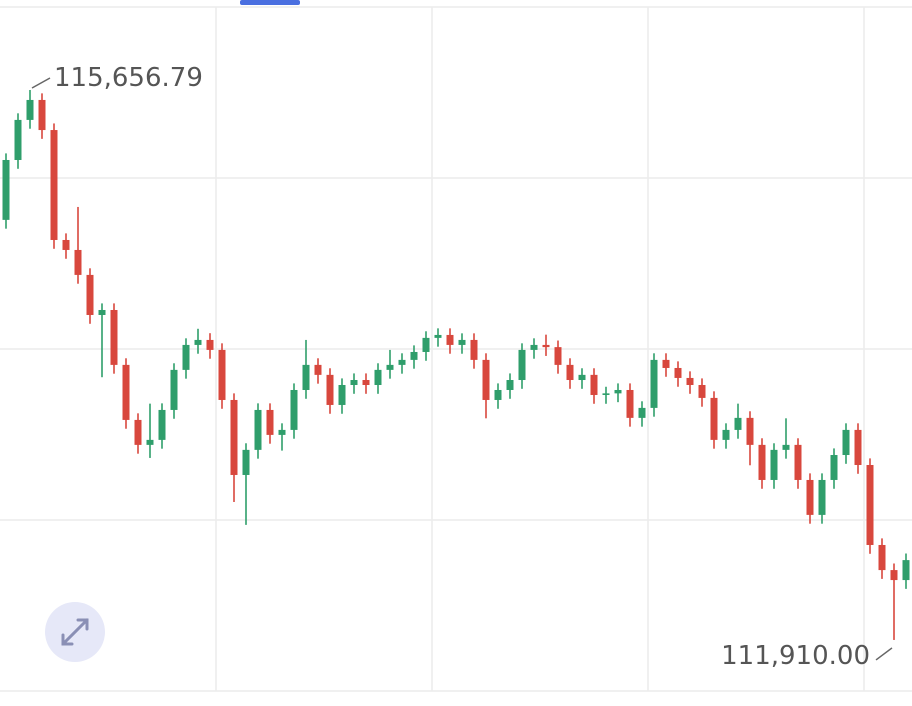 Image resolution: width=912 pixels, height=706 pixels. I want to click on expand-icon, so click(75, 632).